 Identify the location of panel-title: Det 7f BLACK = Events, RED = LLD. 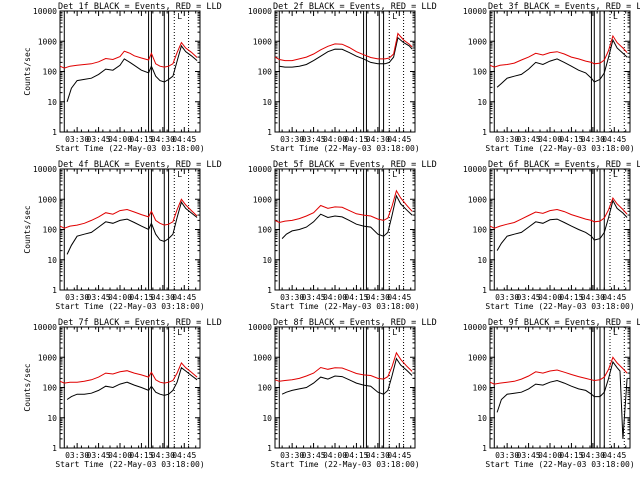
(140, 323).